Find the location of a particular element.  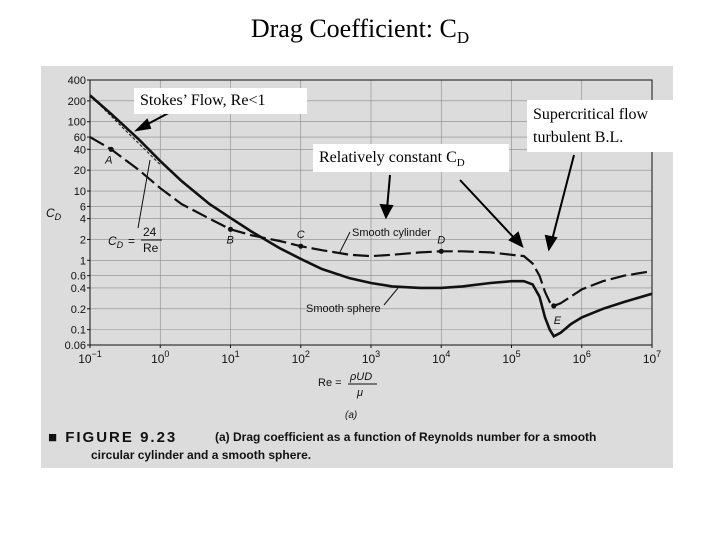

point-e-label: E is located at coordinates (558, 321).